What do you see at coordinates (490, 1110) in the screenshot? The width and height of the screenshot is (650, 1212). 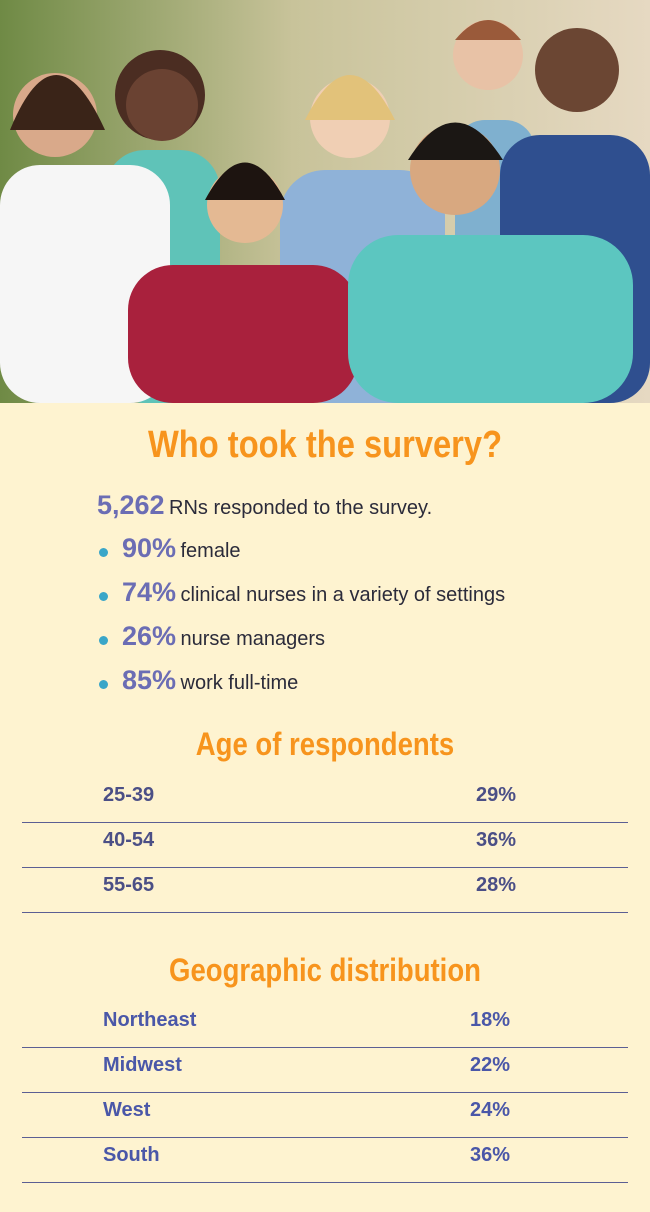 I see `row-value: 24%` at bounding box center [490, 1110].